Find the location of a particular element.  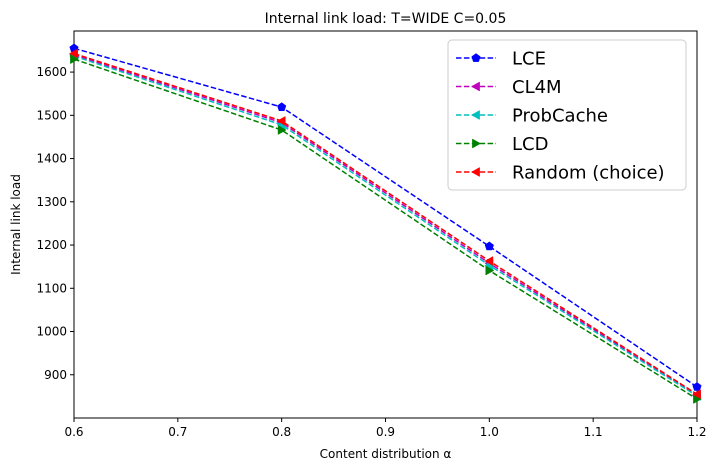

x-tick-label: 0.9 is located at coordinates (385, 432).